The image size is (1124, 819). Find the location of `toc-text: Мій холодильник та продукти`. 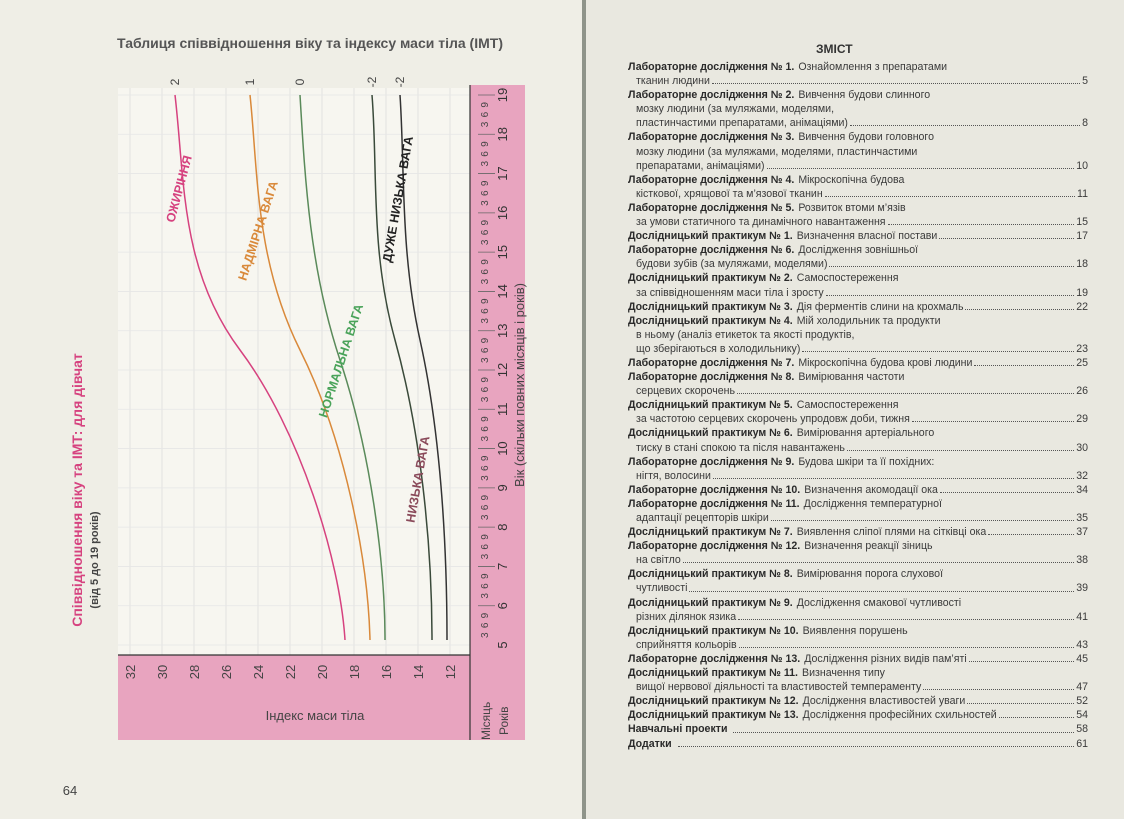

toc-text: Мій холодильник та продукти is located at coordinates (868, 320).